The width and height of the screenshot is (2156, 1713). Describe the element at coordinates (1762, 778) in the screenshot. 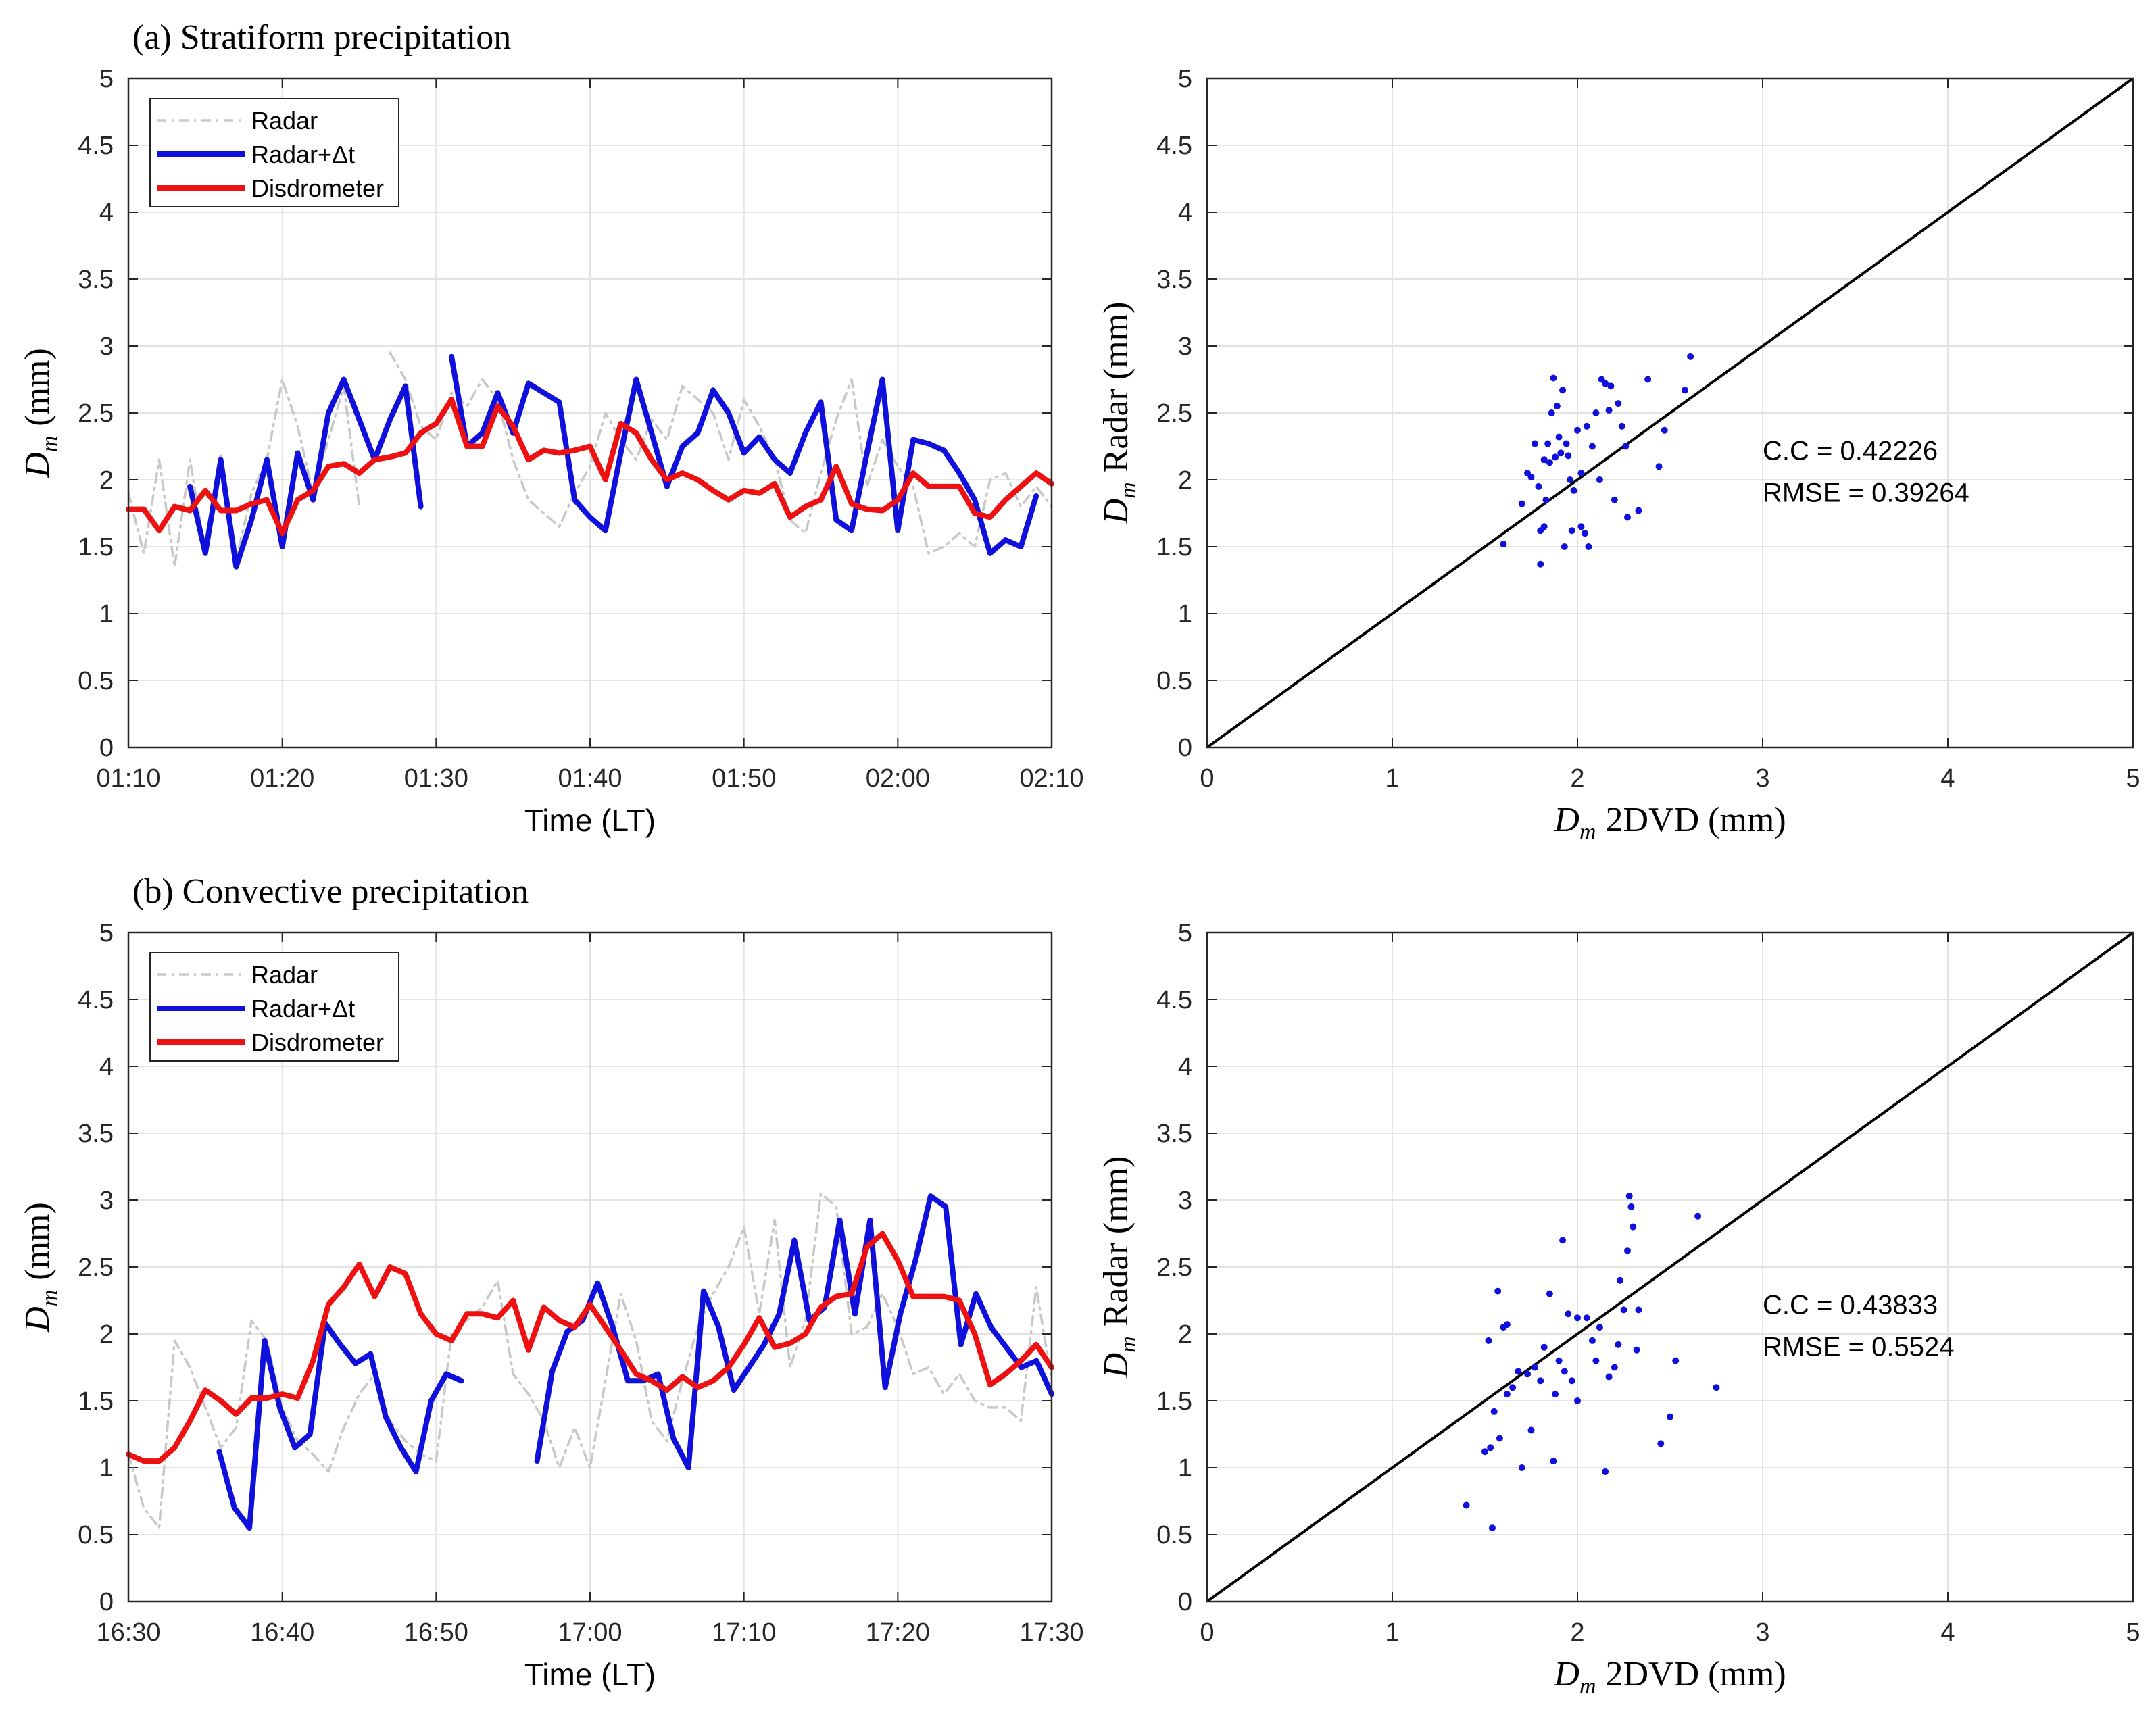

I see `x-tick-label: 3` at that location.